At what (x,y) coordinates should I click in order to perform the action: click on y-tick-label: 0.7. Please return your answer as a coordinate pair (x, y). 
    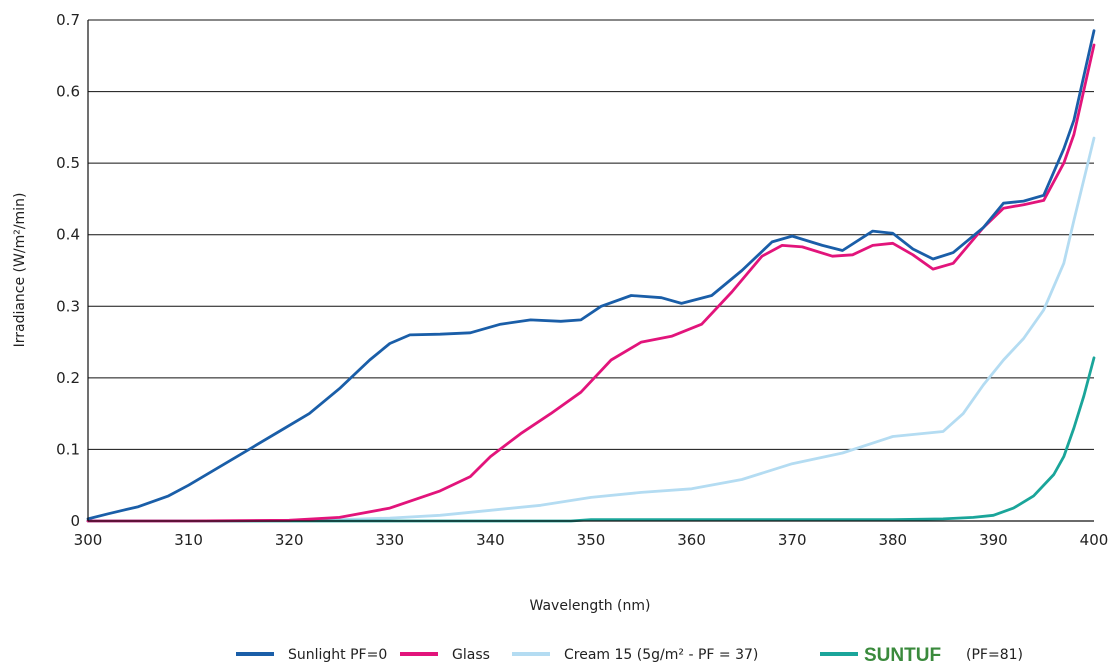
    Looking at the image, I should click on (68, 20).